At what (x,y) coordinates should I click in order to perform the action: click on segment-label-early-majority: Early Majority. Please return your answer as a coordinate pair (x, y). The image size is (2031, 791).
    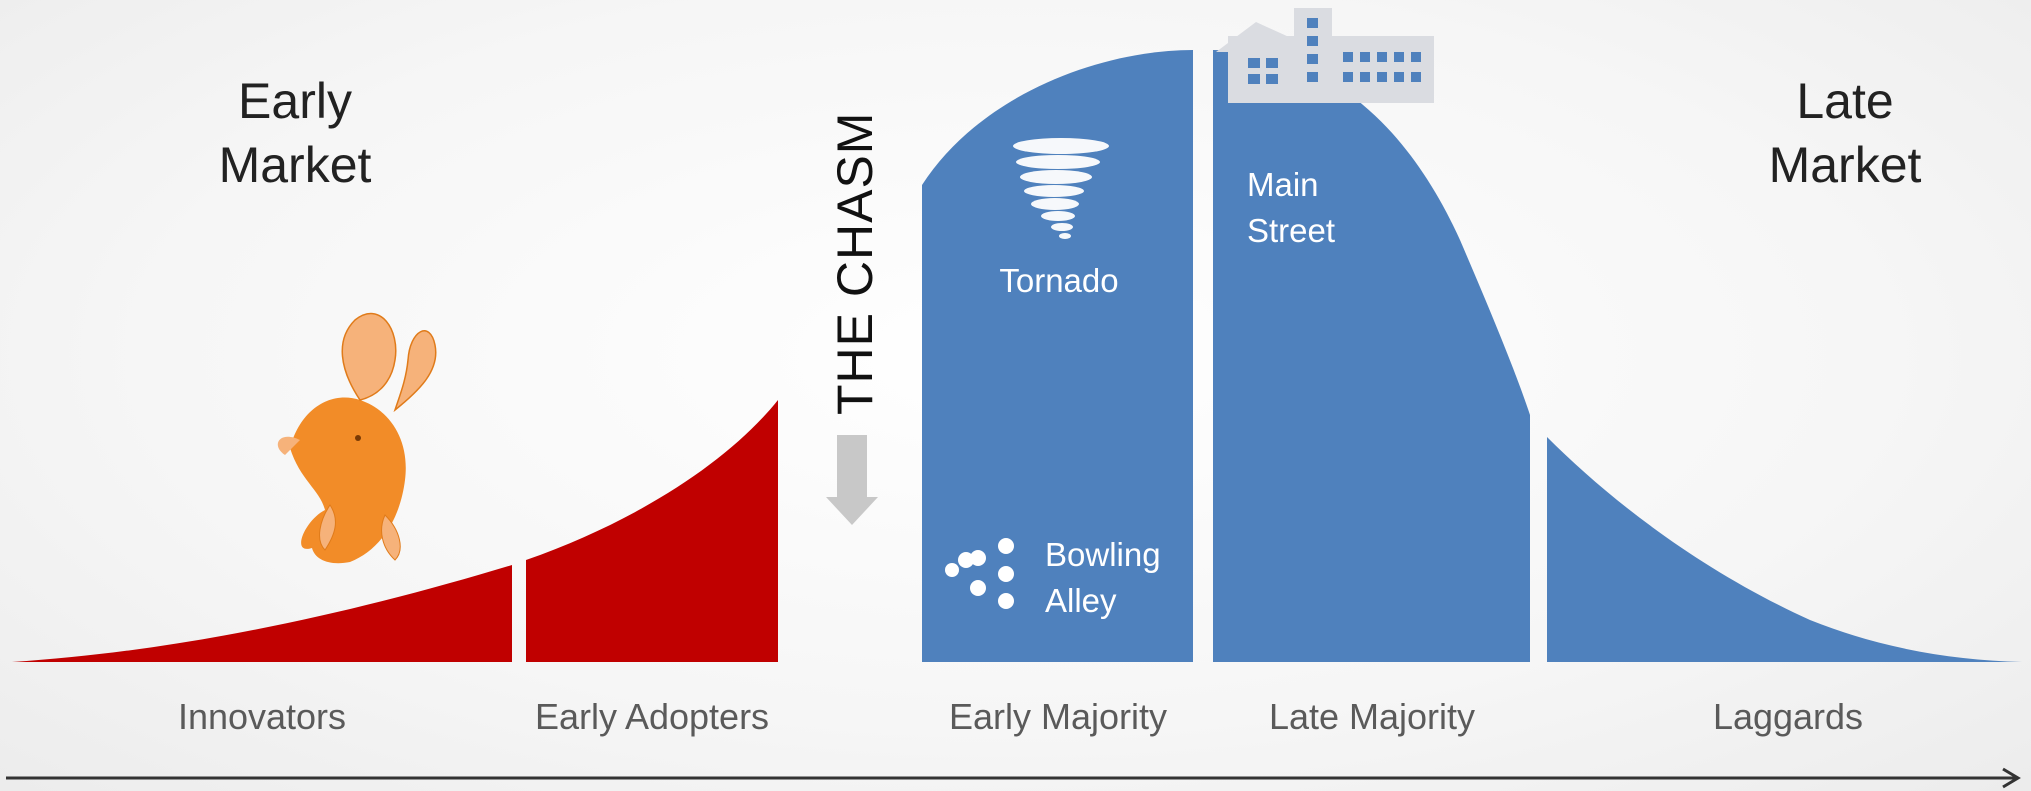
    Looking at the image, I should click on (1058, 716).